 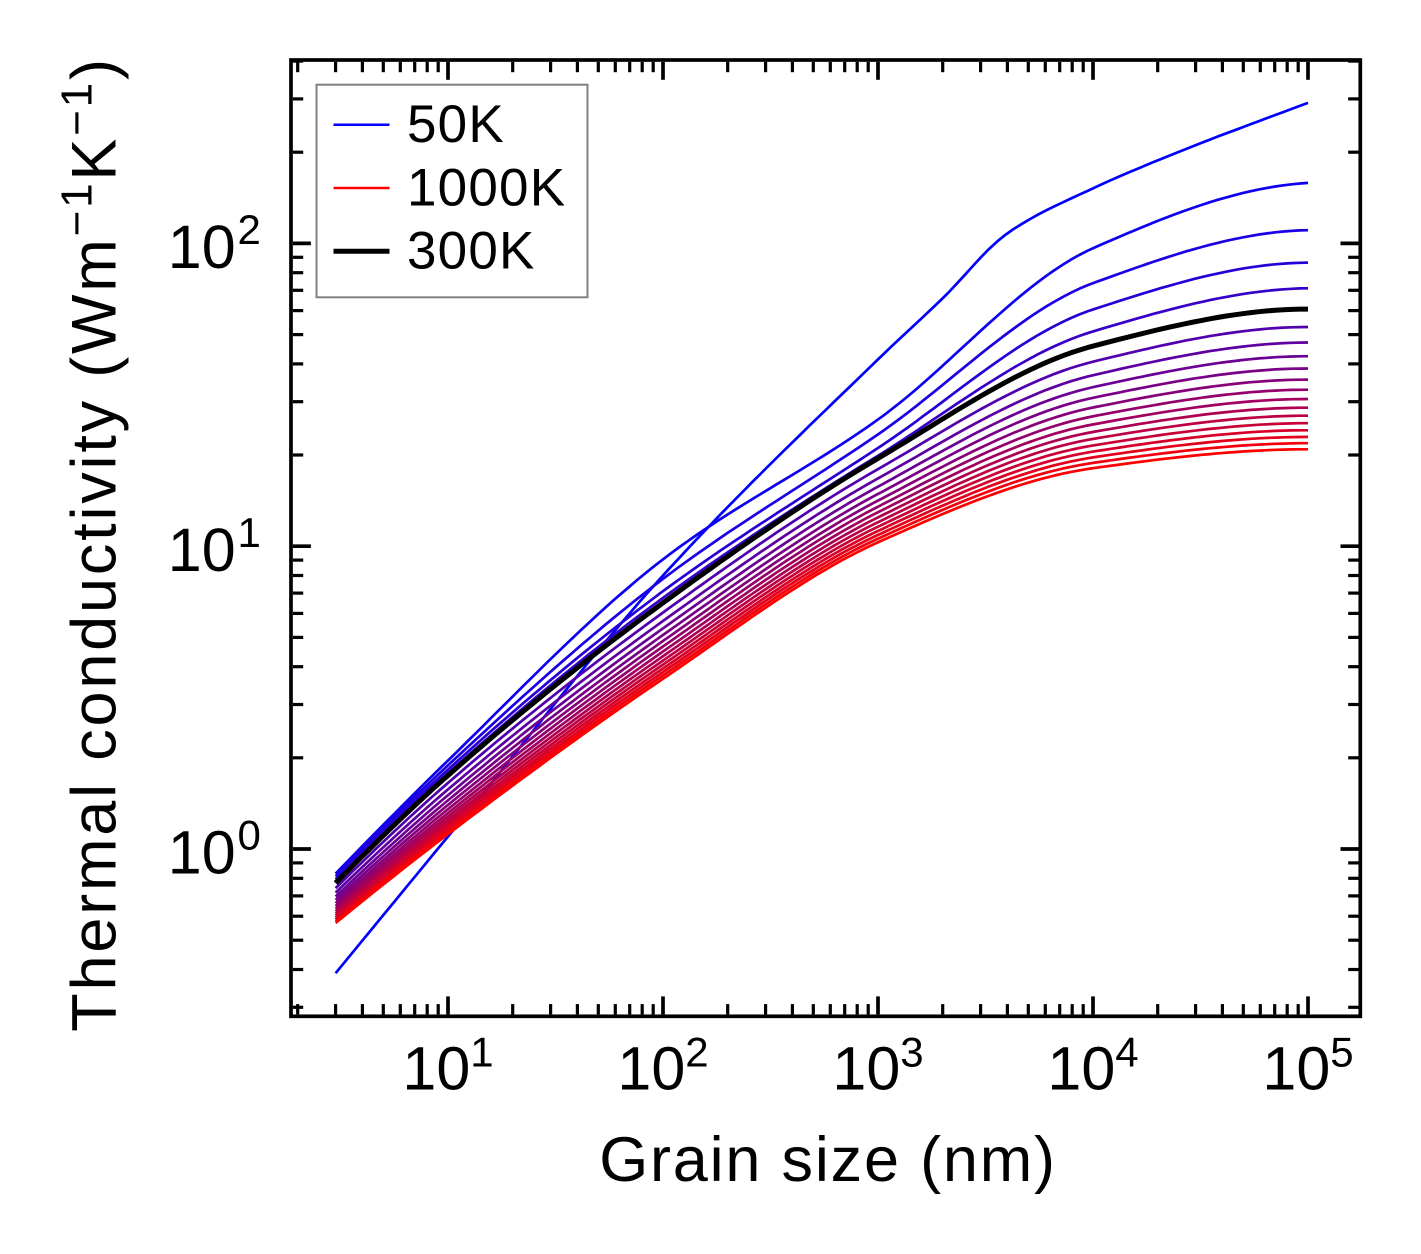 I want to click on svg-text: Grain size (nm), so click(x=828, y=1160).